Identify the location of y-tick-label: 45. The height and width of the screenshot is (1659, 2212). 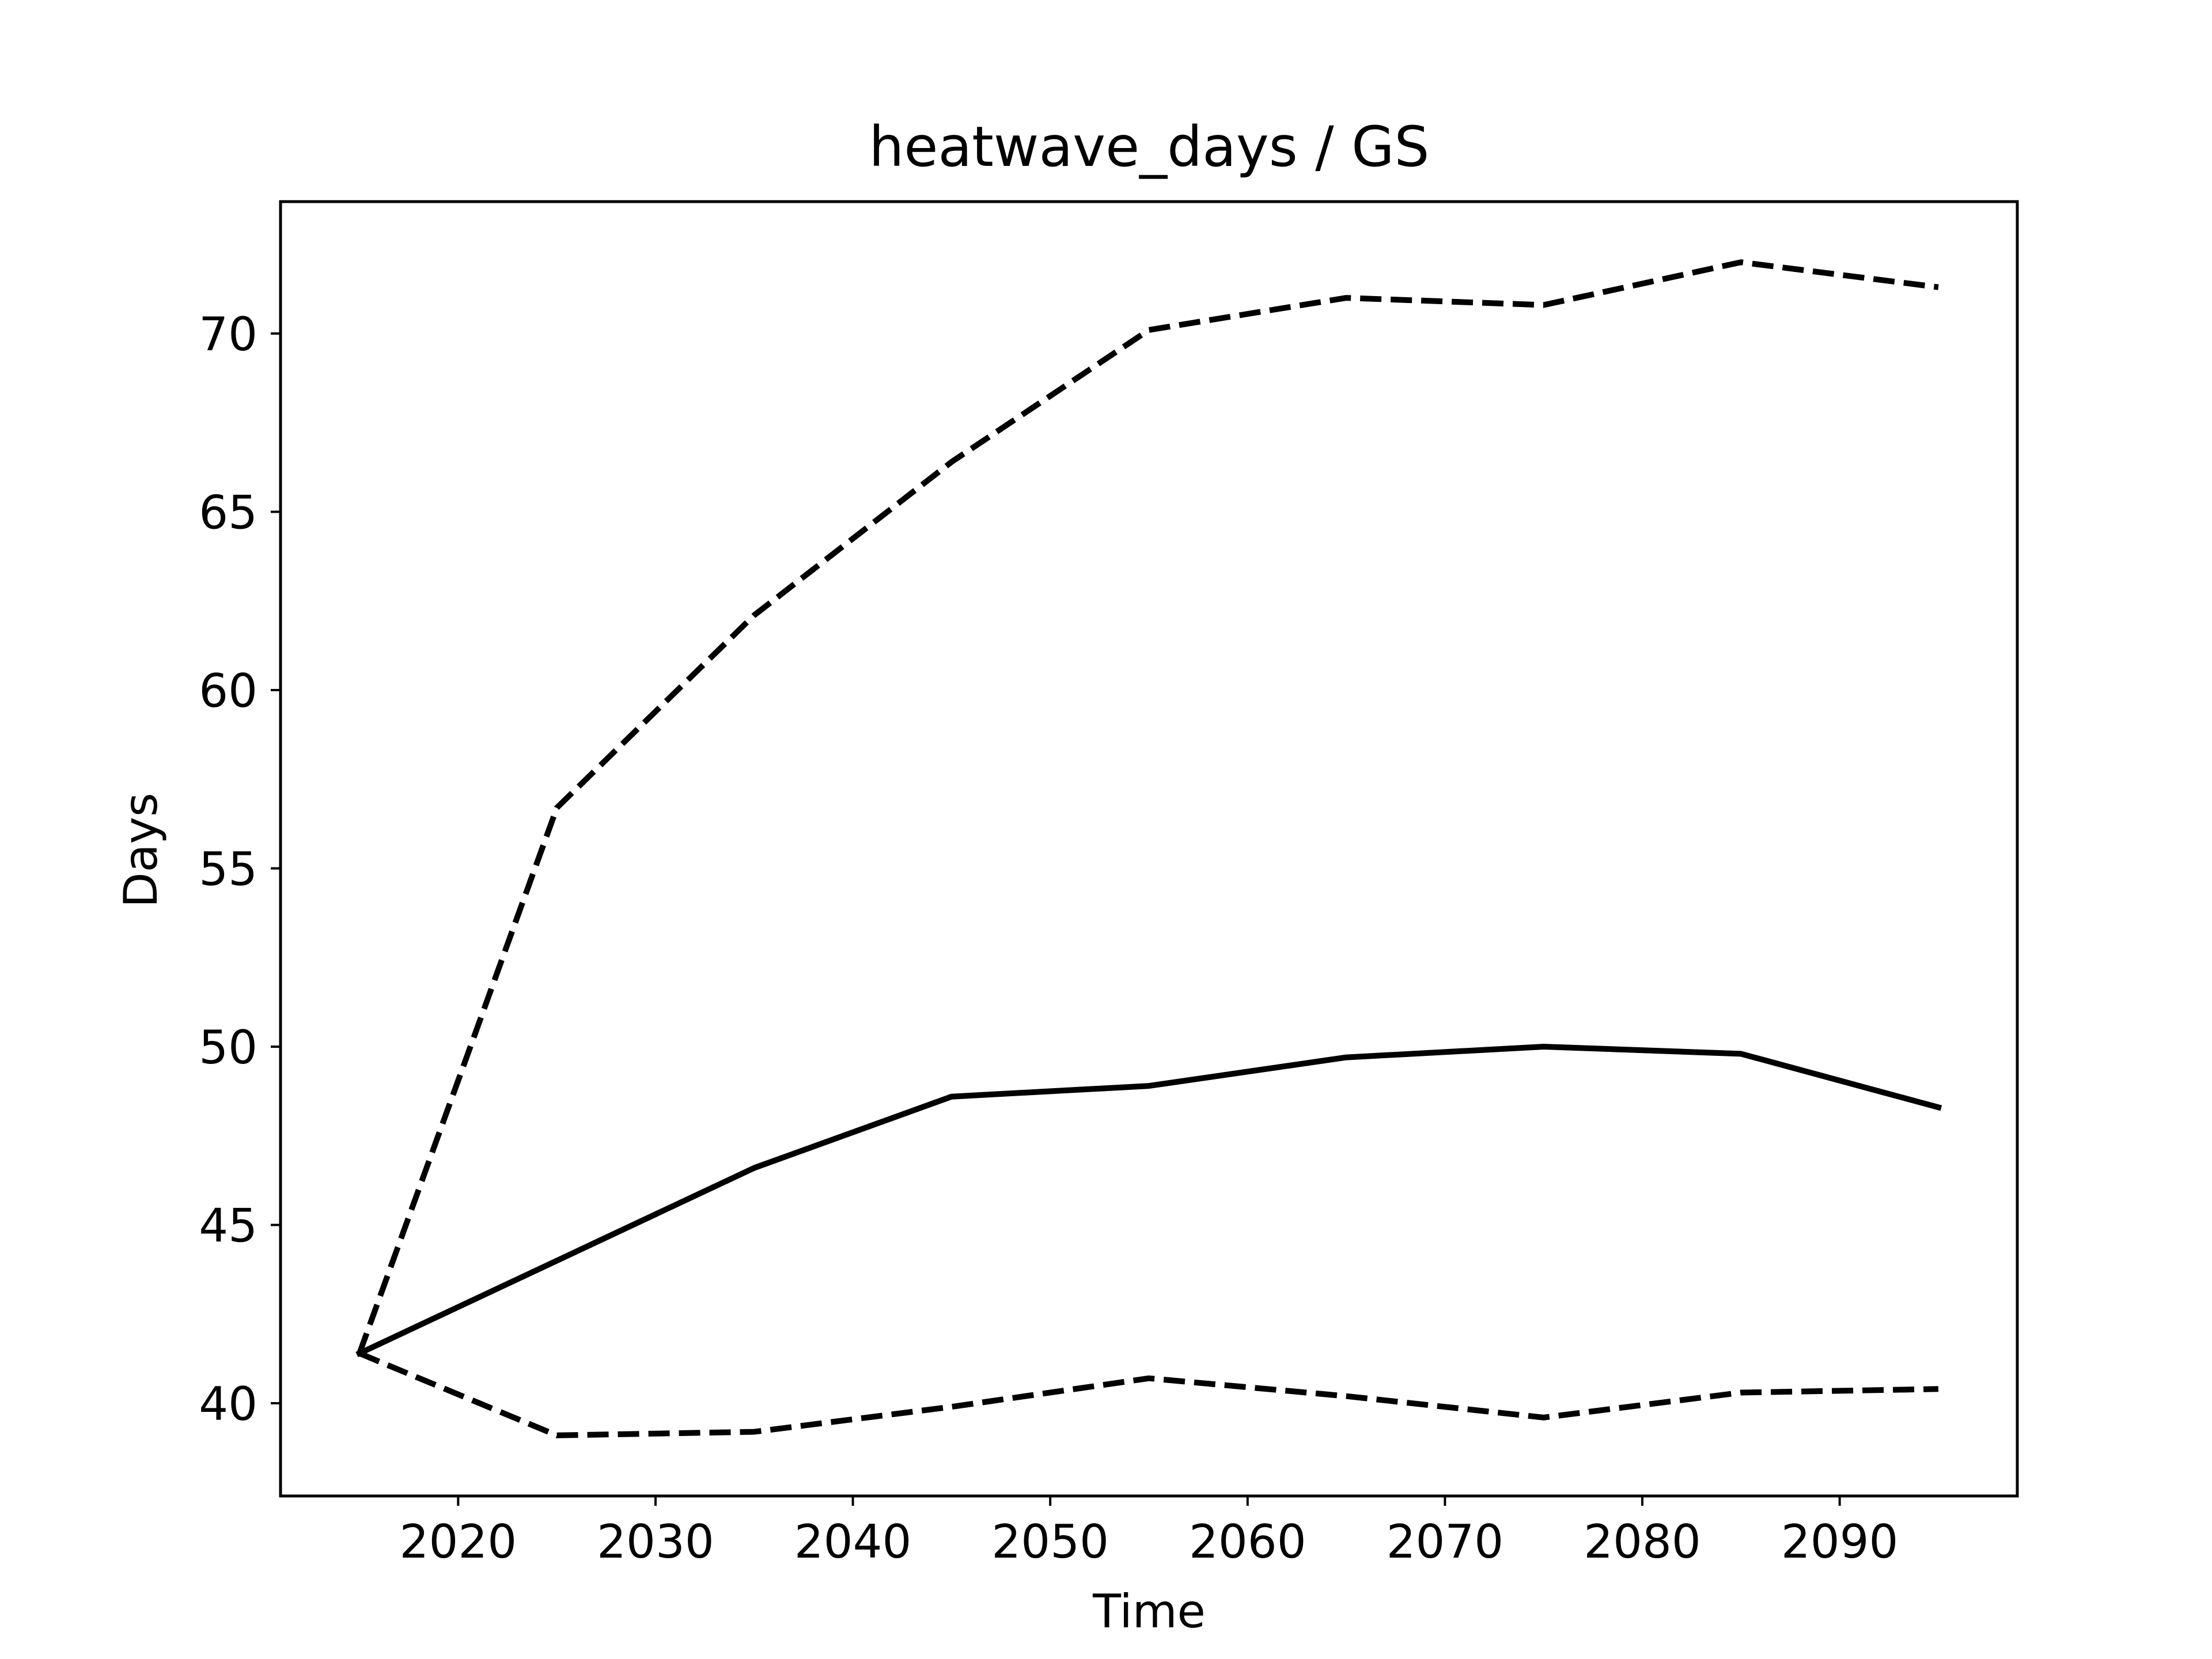
(228, 1226).